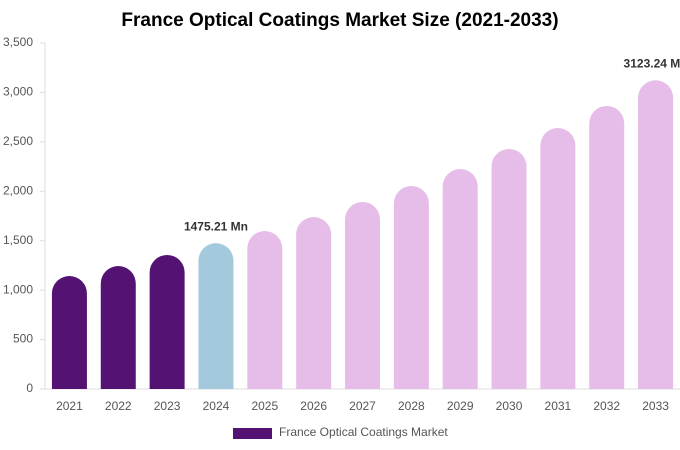  What do you see at coordinates (18, 289) in the screenshot?
I see `y-tick-label: 1,000` at bounding box center [18, 289].